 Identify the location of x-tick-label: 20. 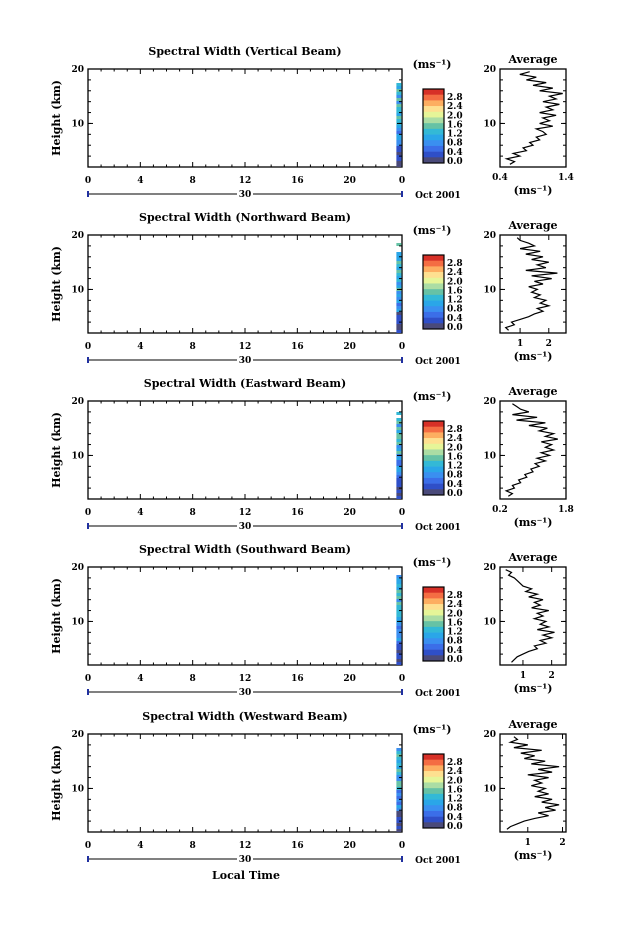
(349, 181).